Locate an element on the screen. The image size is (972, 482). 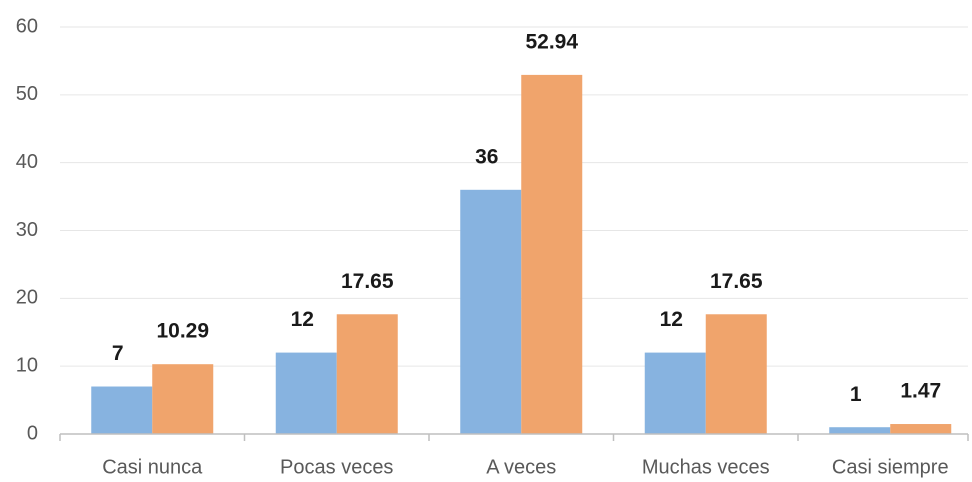
data-label: 1 is located at coordinates (856, 394).